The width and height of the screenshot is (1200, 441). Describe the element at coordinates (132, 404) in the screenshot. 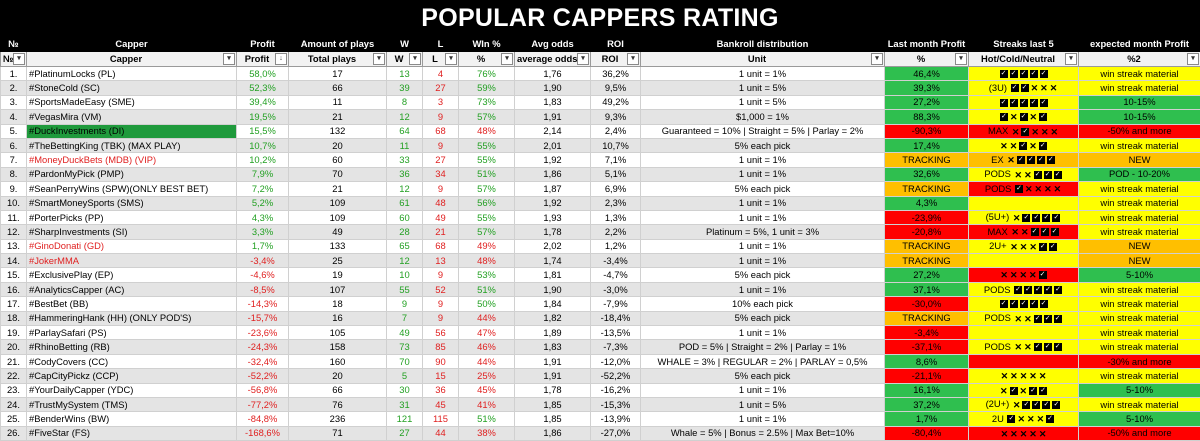

I see `capper-name: #TrustMySystem (TMS)` at that location.